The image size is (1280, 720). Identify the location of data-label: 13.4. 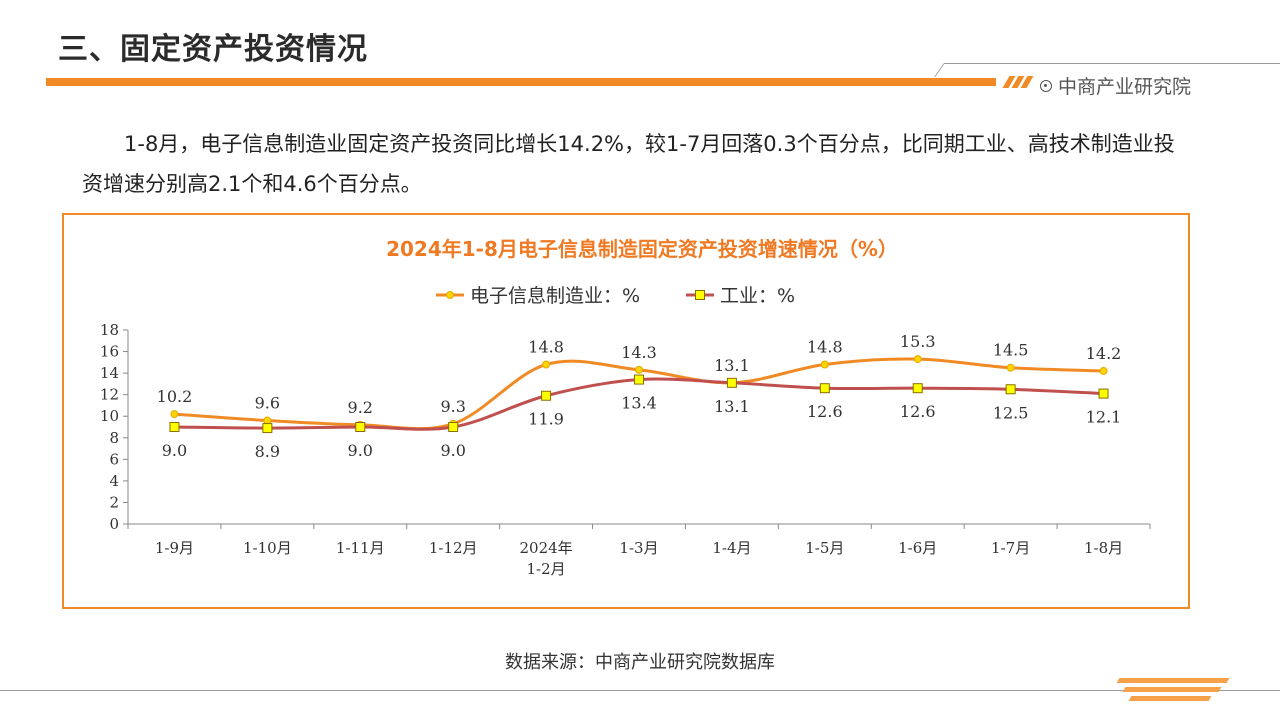
(639, 403).